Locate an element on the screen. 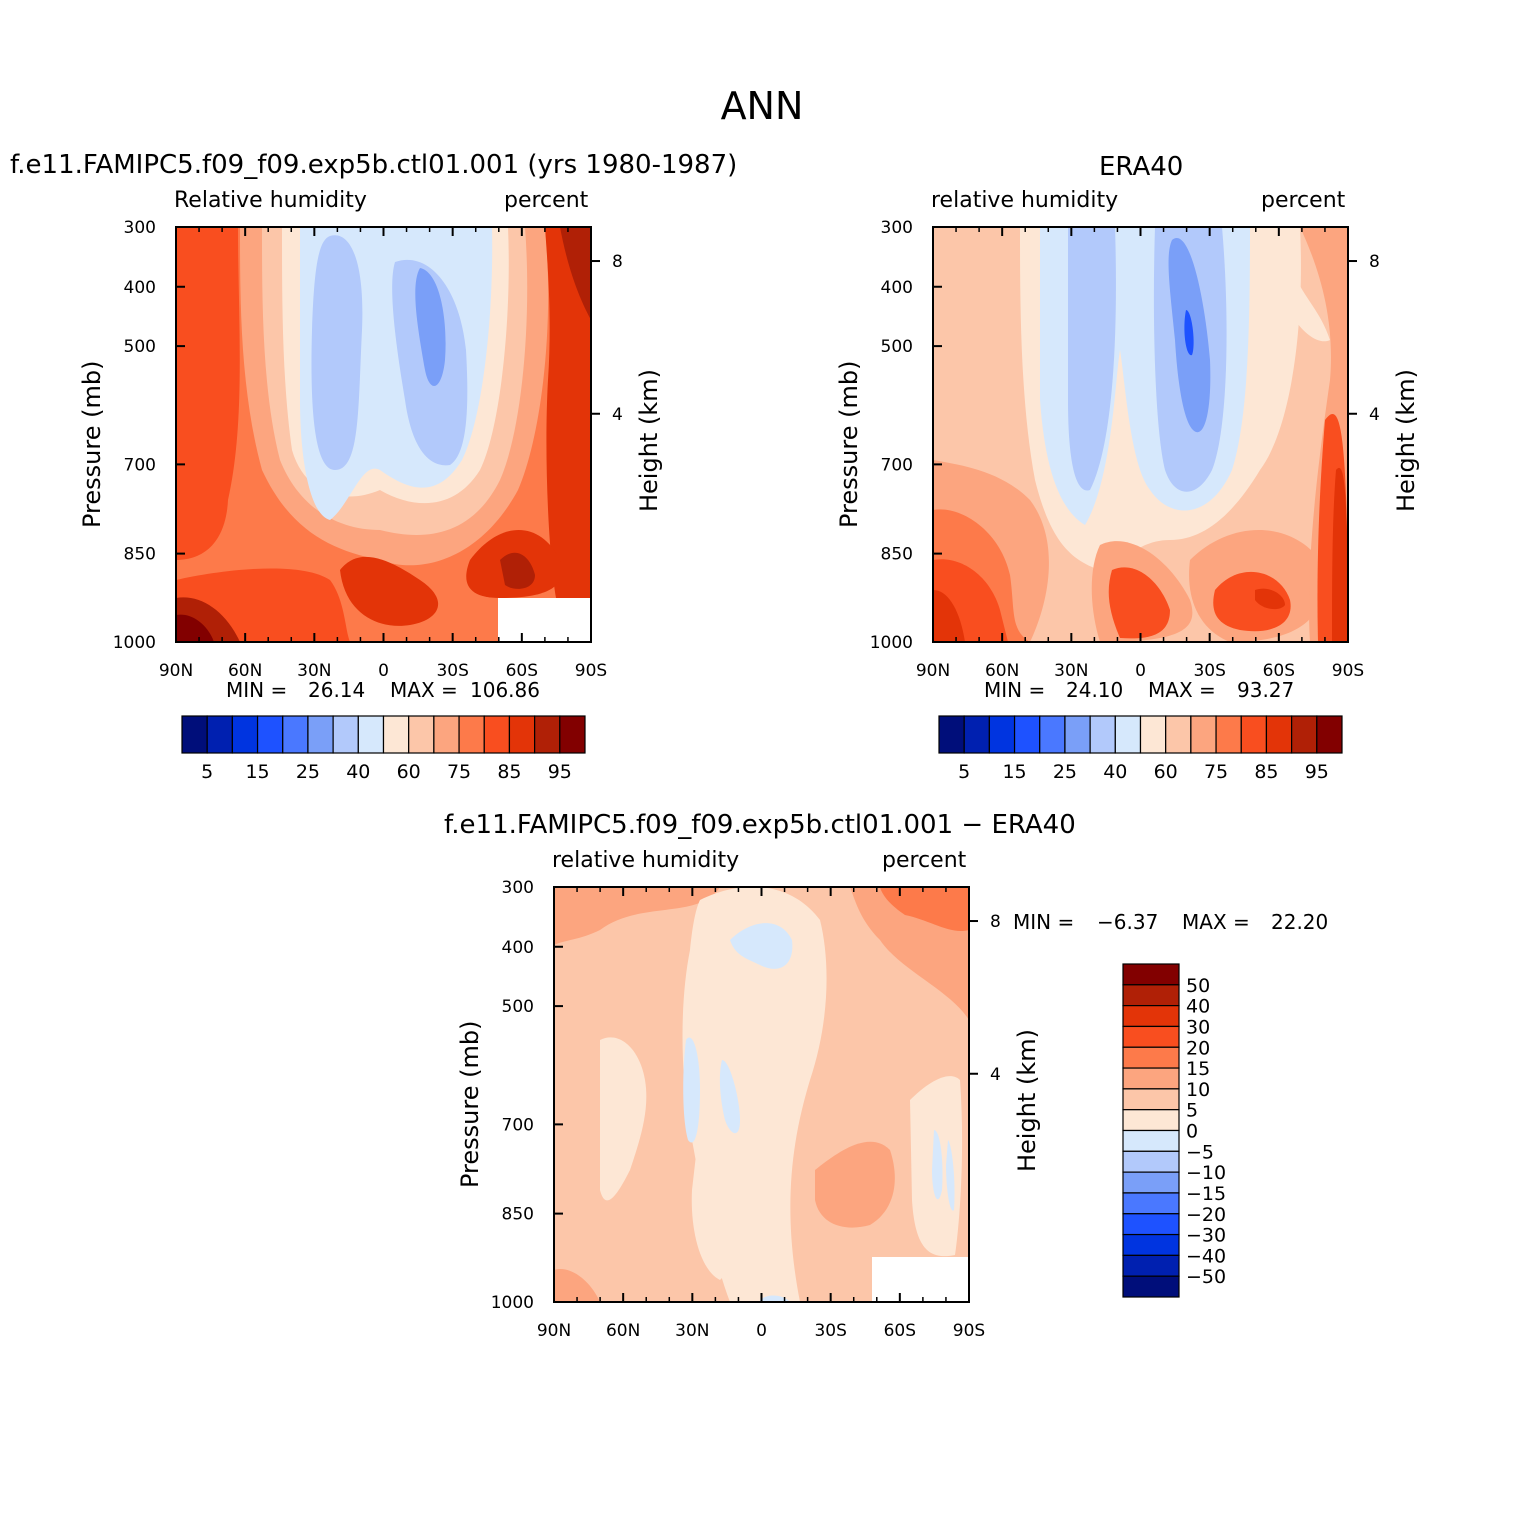 The width and height of the screenshot is (1524, 1524). panel2-max: 93.27 is located at coordinates (1266, 690).